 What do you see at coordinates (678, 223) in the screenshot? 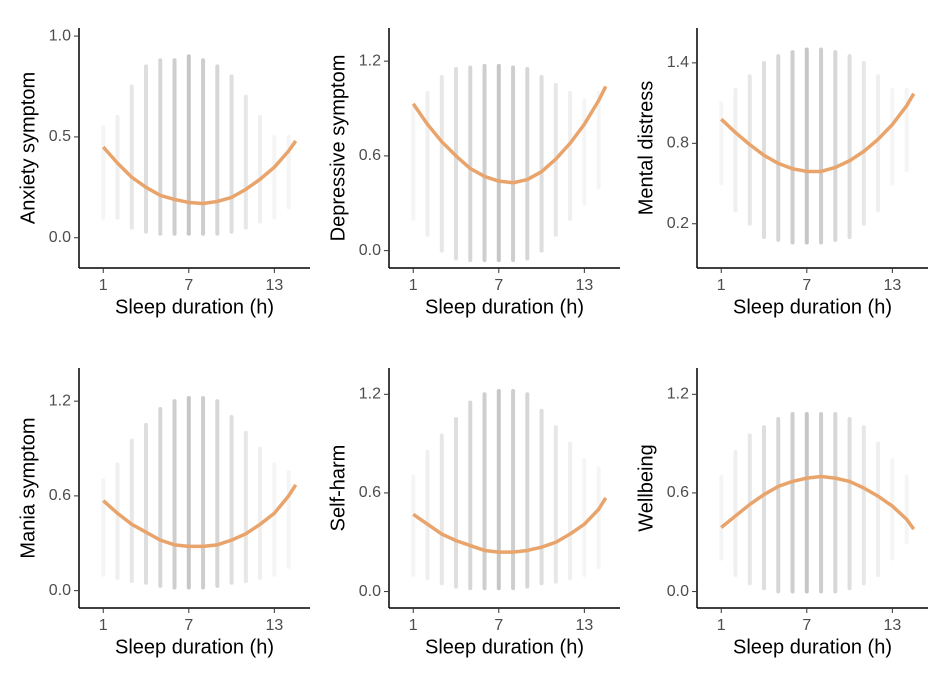
I see `y-tick-label: 0.2` at bounding box center [678, 223].